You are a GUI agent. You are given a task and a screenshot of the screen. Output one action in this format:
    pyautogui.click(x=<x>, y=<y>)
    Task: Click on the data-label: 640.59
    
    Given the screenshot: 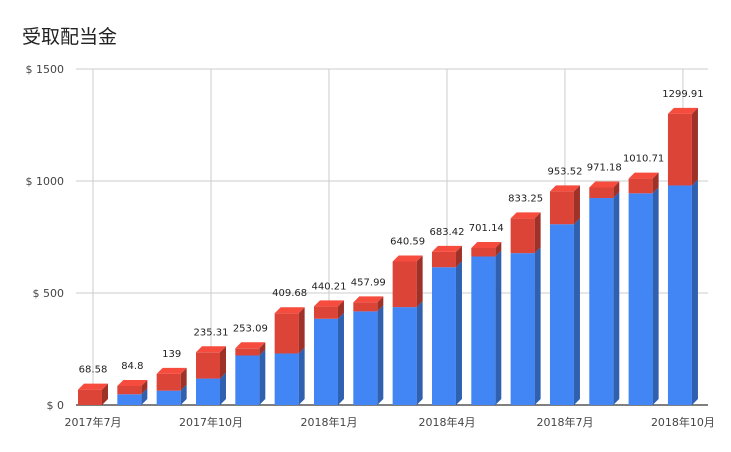 What is the action you would take?
    pyautogui.click(x=407, y=242)
    